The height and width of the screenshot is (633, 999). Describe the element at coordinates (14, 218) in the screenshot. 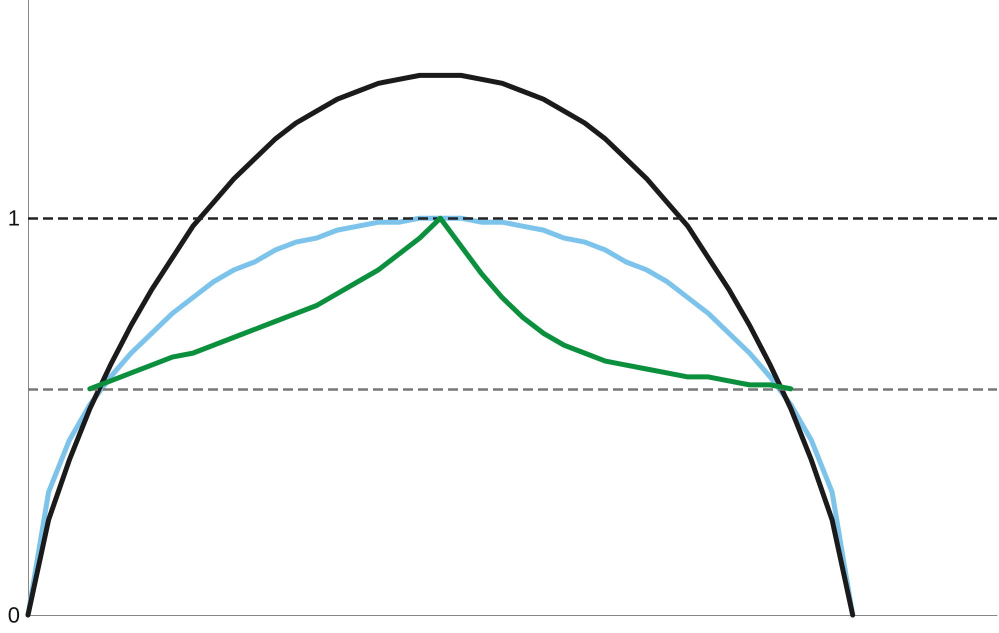

I see `y-tick-label: 1` at that location.